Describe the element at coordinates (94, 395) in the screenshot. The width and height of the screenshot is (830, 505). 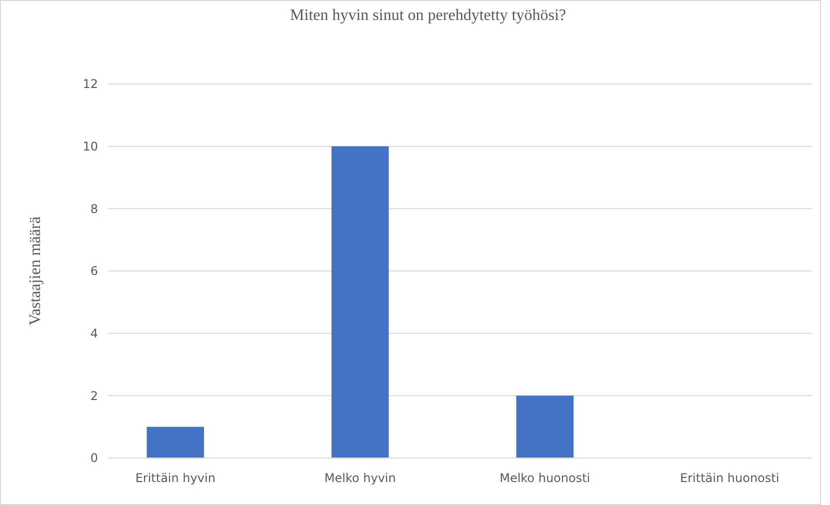
I see `y-tick-label: 2` at that location.